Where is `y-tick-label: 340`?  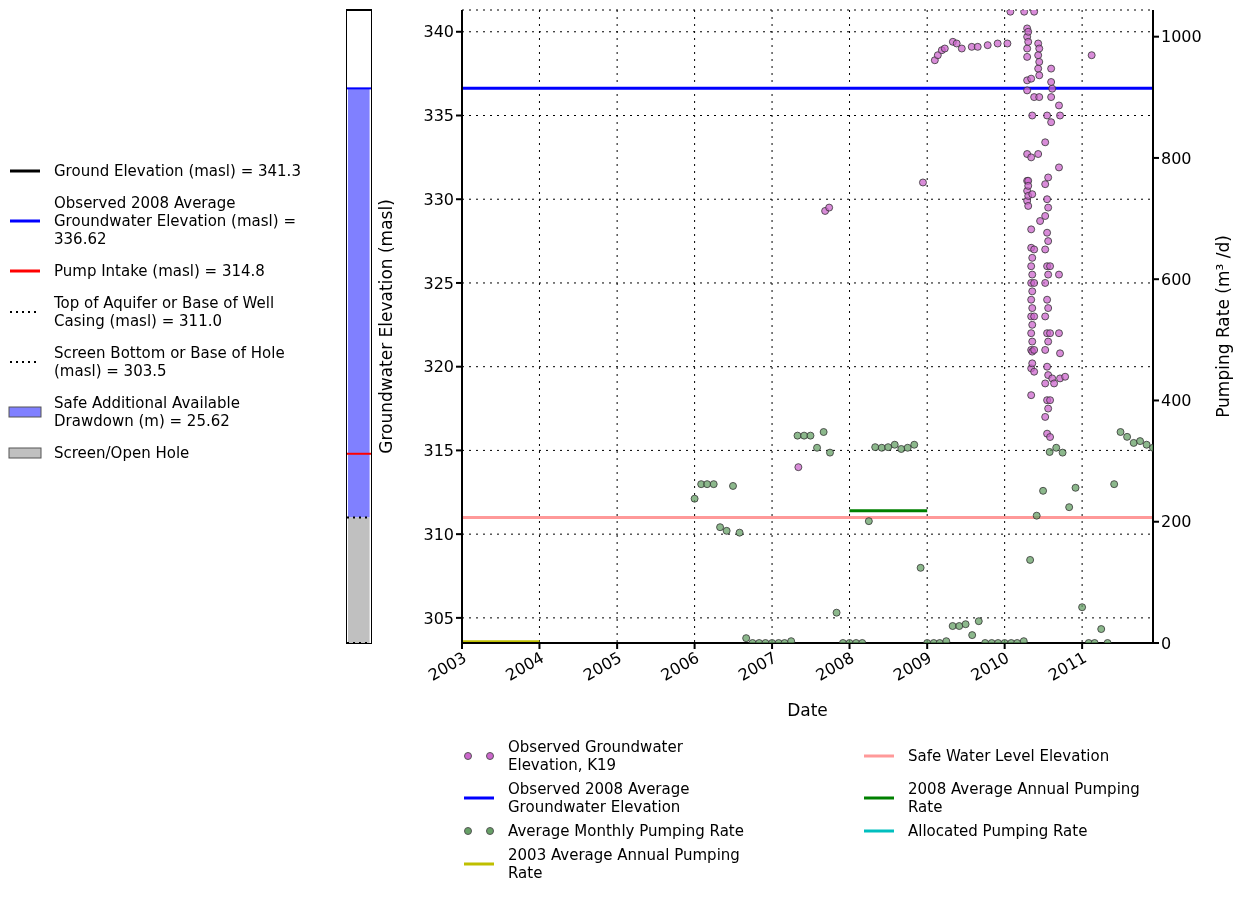 y-tick-label: 340 is located at coordinates (438, 32).